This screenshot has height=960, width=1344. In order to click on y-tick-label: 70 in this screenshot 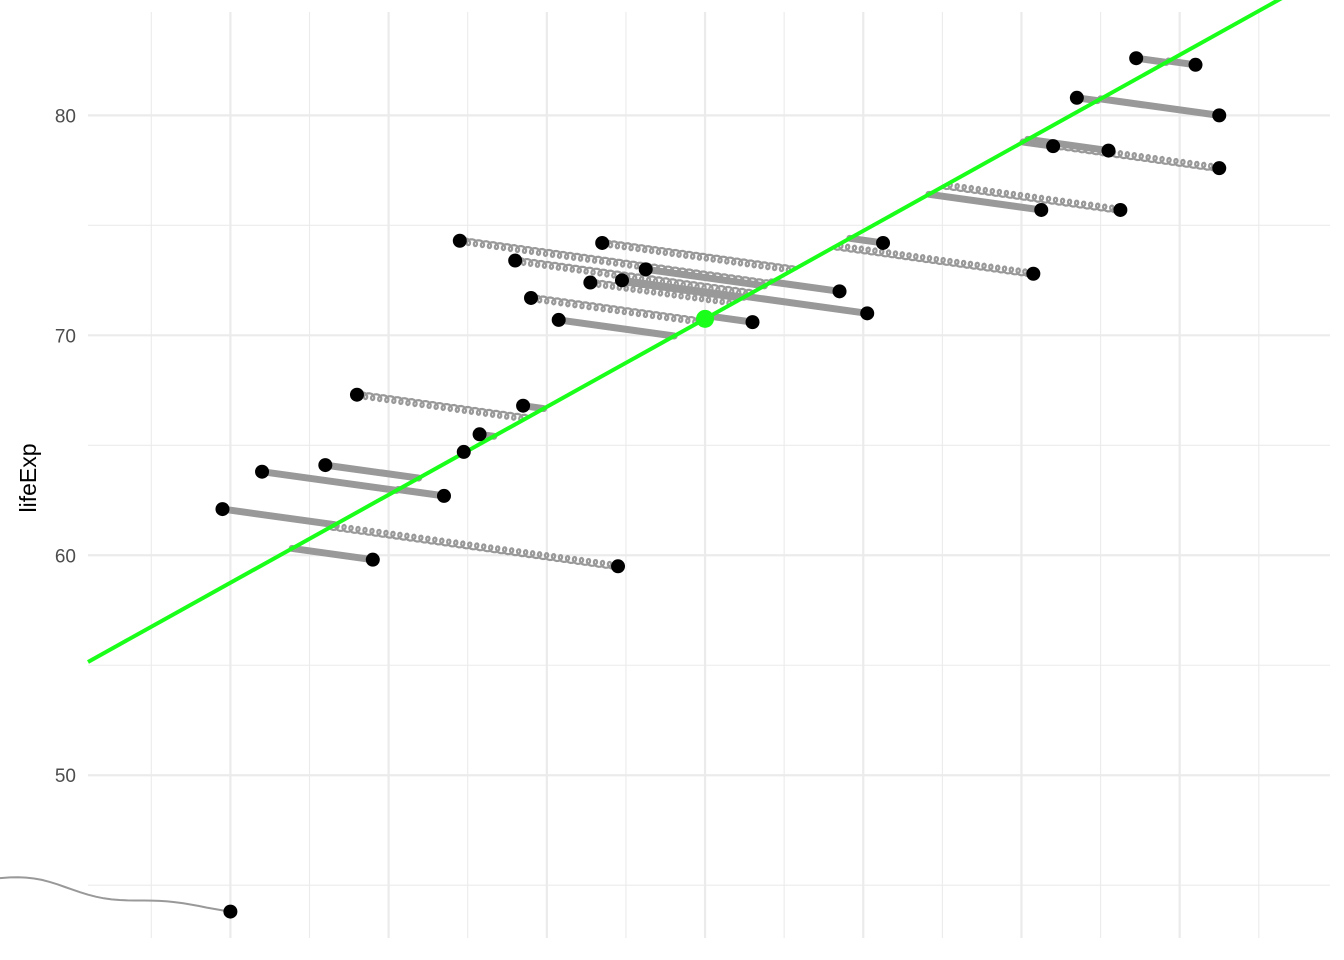, I will do `click(65, 336)`.